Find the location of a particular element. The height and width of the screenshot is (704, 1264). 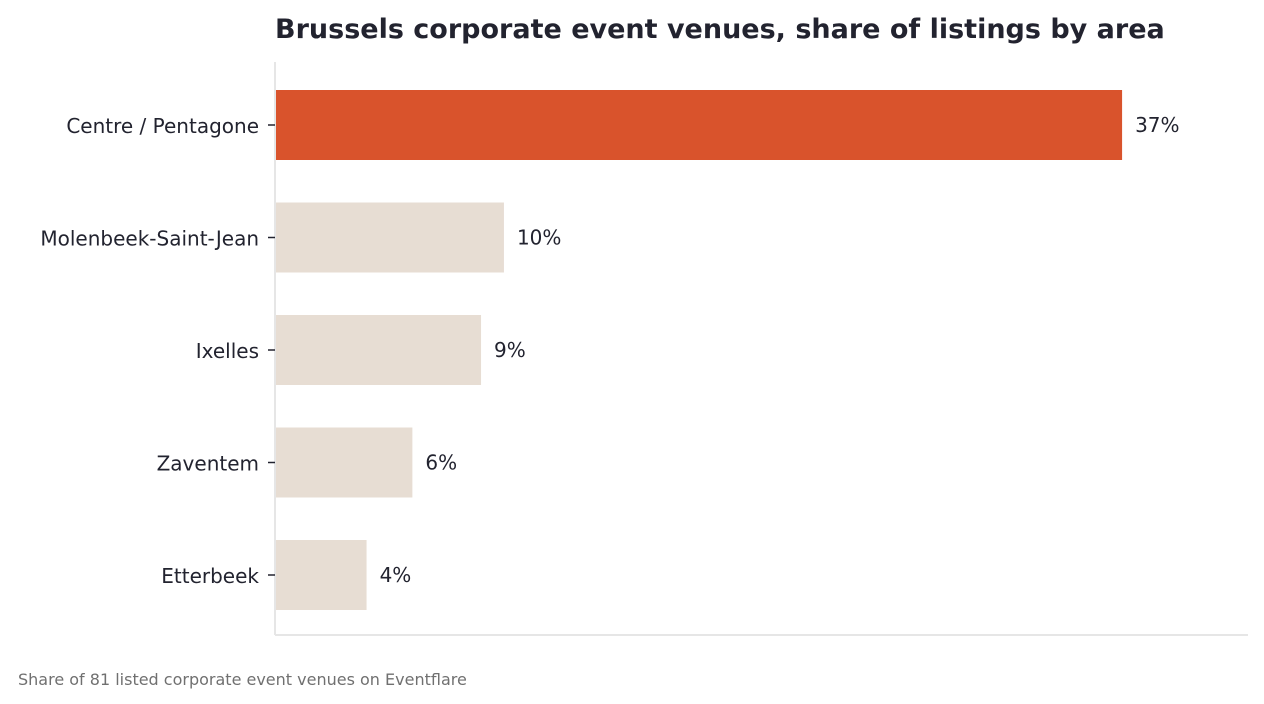

value-label-0: 37% is located at coordinates (1157, 125).